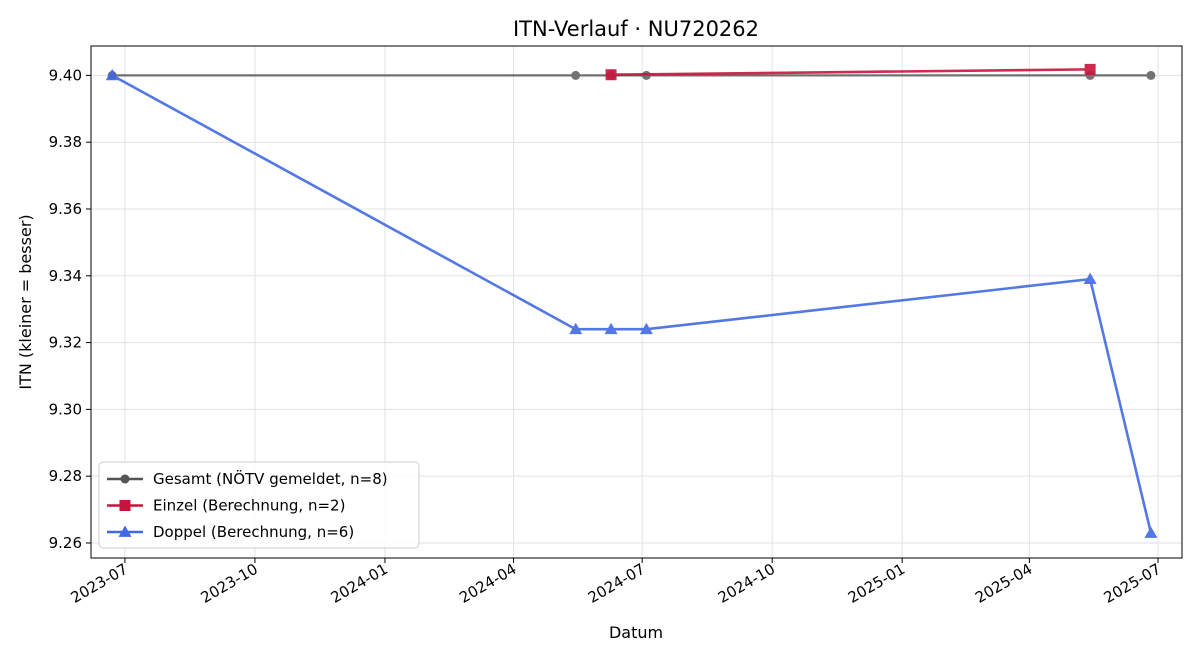 Image resolution: width=1200 pixels, height=660 pixels. Describe the element at coordinates (1003, 583) in the screenshot. I see `x-tick-label: 2025-04` at that location.